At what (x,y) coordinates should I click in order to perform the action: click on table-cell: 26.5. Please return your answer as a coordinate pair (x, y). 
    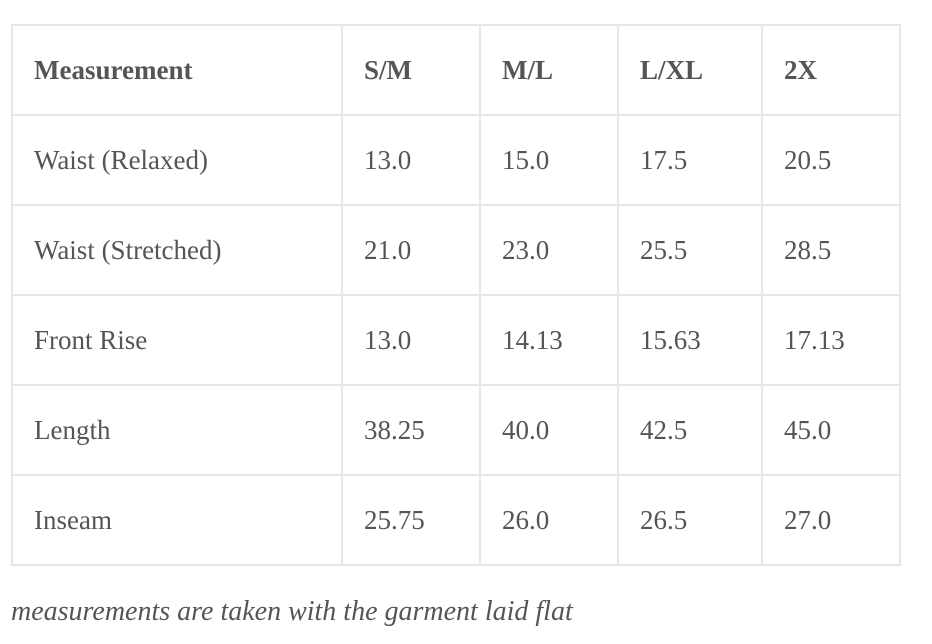
    Looking at the image, I should click on (690, 520).